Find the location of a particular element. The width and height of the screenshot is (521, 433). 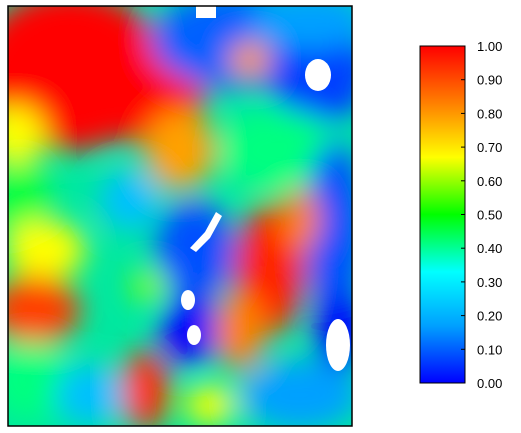

colorbar-tick-label: 0.00 is located at coordinates (489, 383).